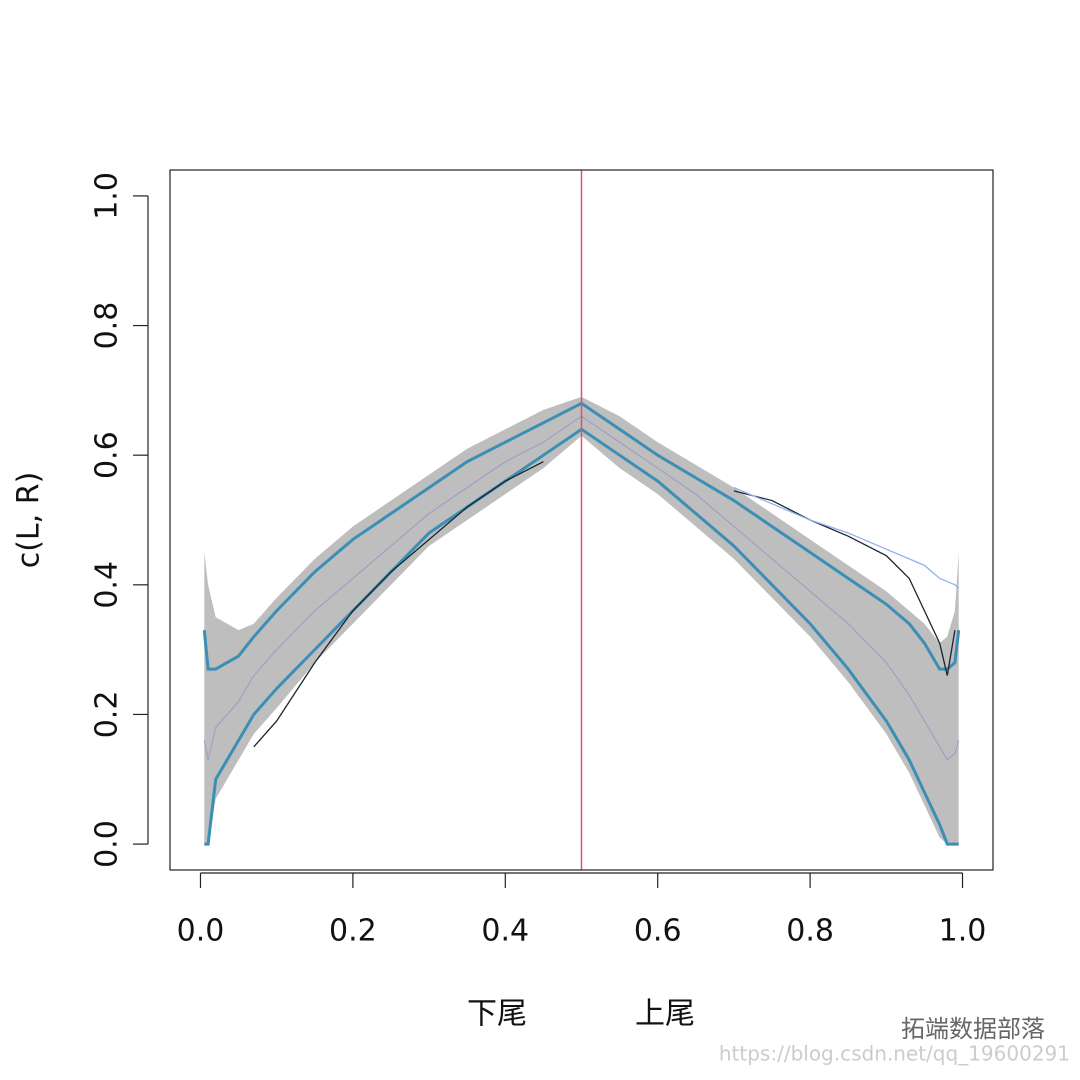 The width and height of the screenshot is (1080, 1080). I want to click on x-tick-label: 0.2, so click(353, 931).